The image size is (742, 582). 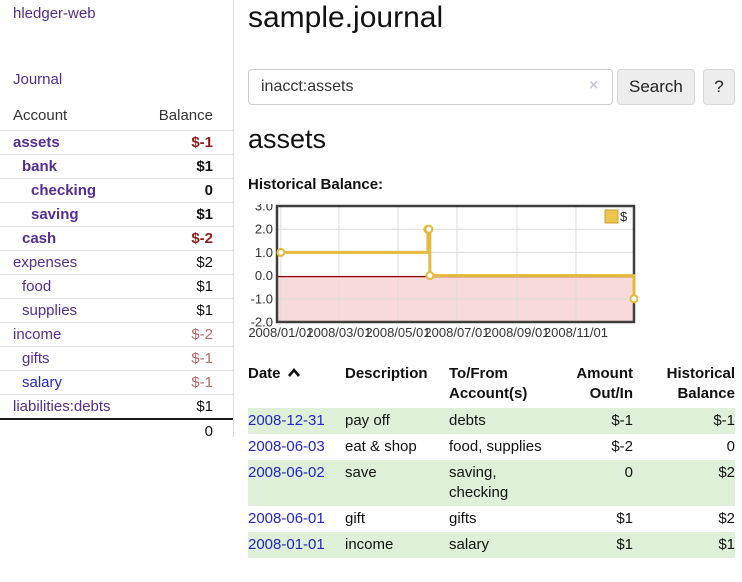 I want to click on transaction-description: eat & shop, so click(x=381, y=446).